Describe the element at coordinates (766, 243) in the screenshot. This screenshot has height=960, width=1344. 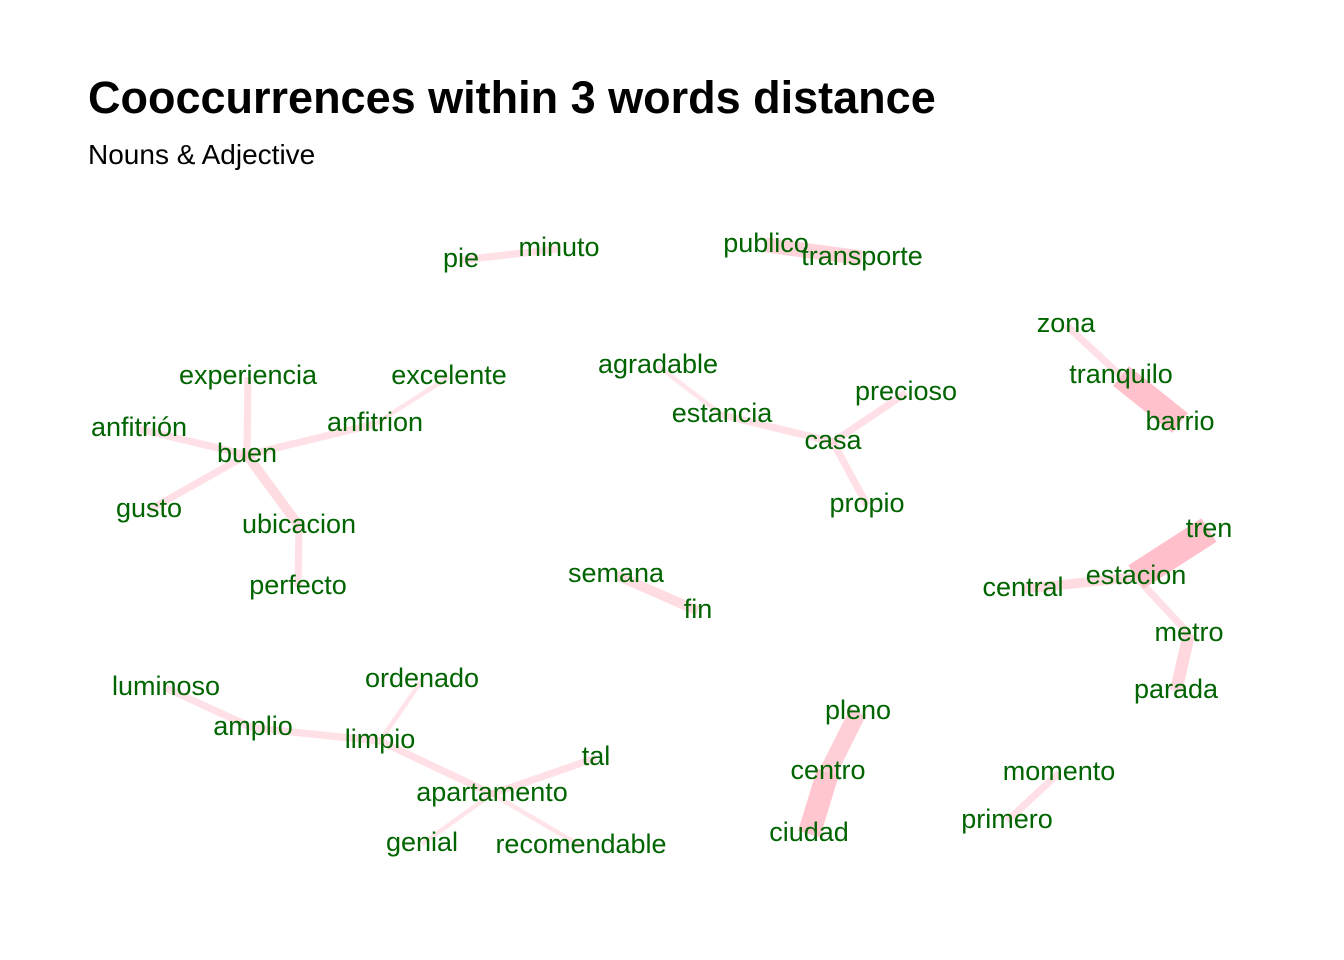
I see `node-label-publico: publico` at that location.